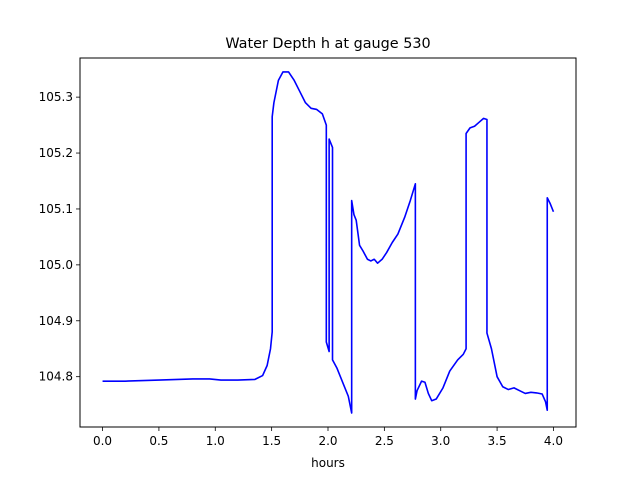 This screenshot has height=480, width=640. What do you see at coordinates (497, 441) in the screenshot?
I see `x-tick-label: 3.5` at bounding box center [497, 441].